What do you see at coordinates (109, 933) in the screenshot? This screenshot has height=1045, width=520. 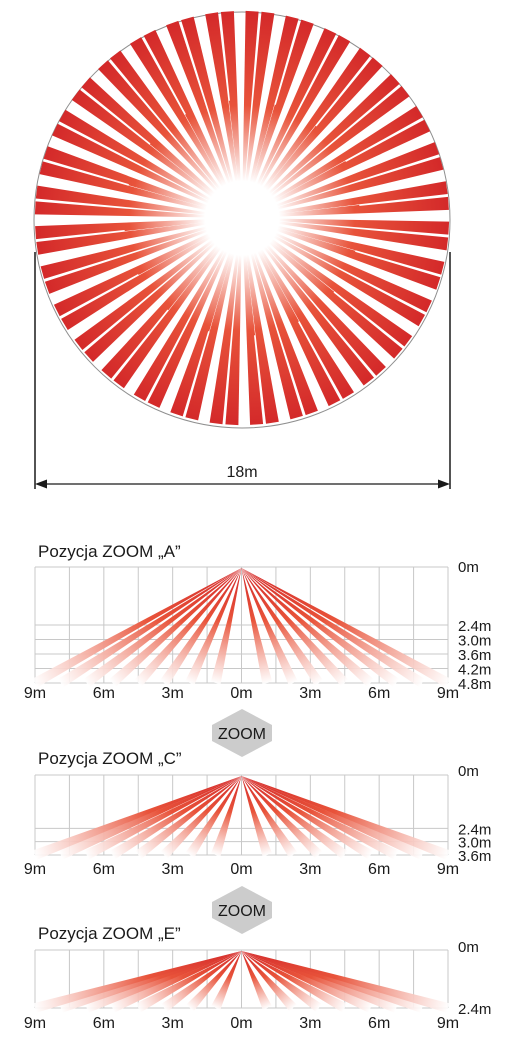 I see `zoom-panel-title: Pozycja ZOOM „E”` at bounding box center [109, 933].